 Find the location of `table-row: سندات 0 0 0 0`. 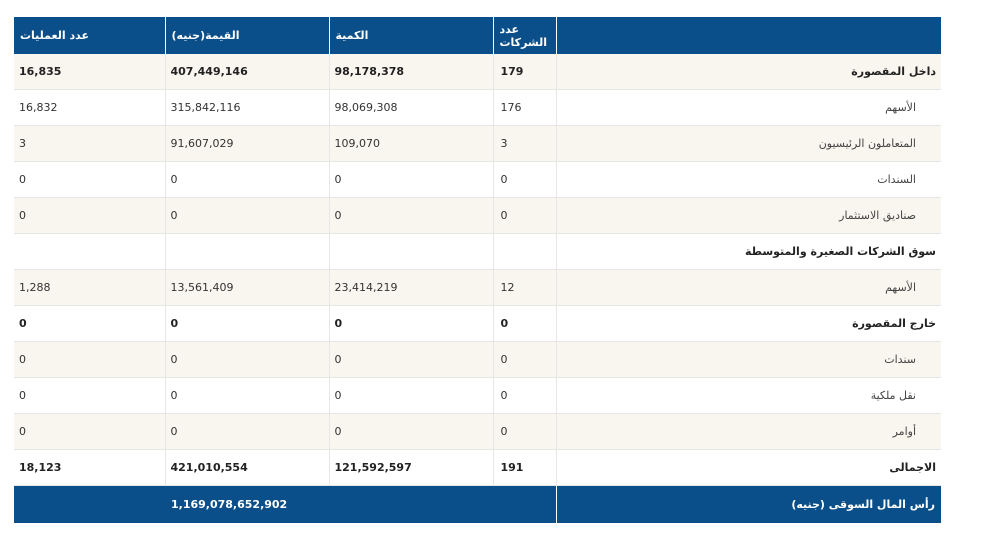

table-row: سندات 0 0 0 0 is located at coordinates (477, 359).